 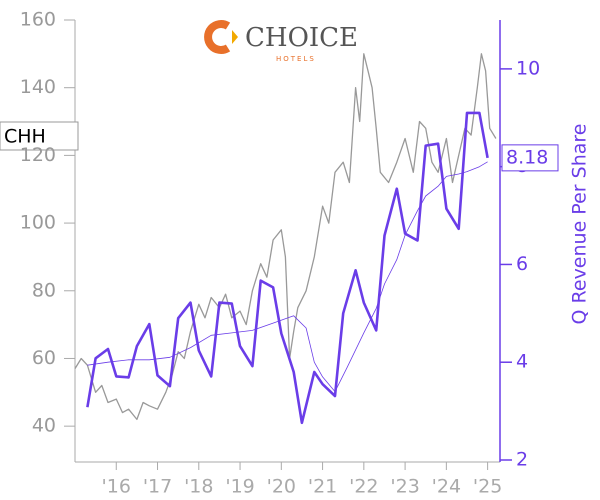 What do you see at coordinates (487, 487) in the screenshot?
I see `x-tick-label: '25` at bounding box center [487, 487].